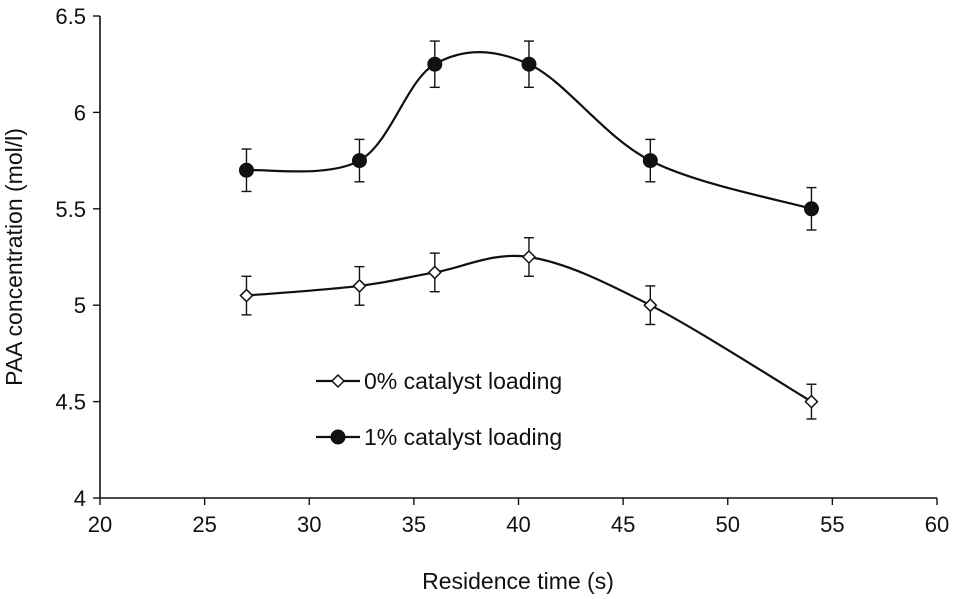  I want to click on legend-label: 0% catalyst loading, so click(463, 381).